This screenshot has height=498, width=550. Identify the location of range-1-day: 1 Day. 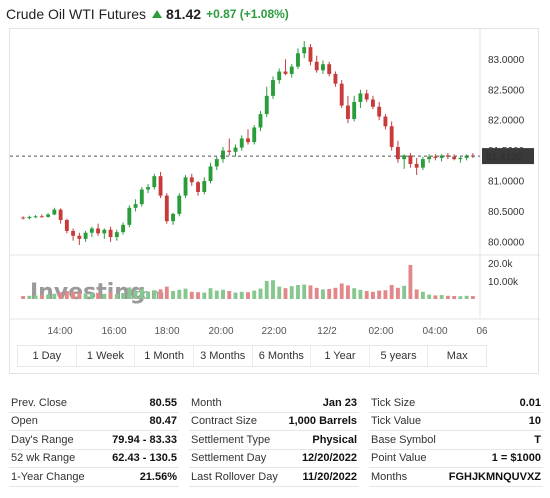
(47, 356).